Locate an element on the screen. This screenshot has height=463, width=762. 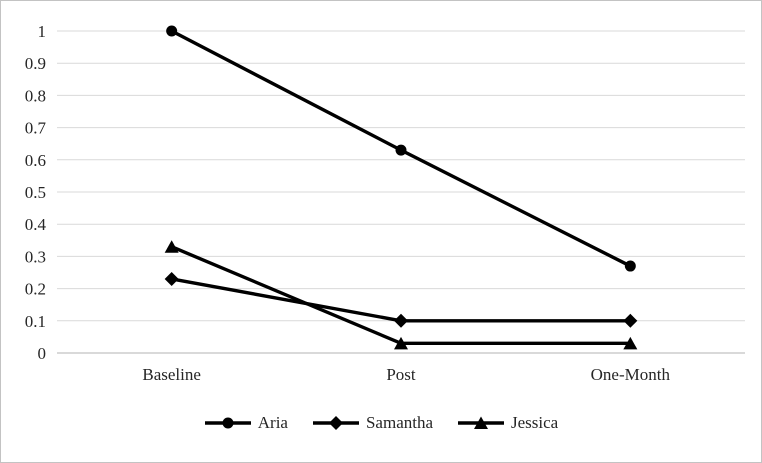
legend-label: Aria is located at coordinates (272, 422).